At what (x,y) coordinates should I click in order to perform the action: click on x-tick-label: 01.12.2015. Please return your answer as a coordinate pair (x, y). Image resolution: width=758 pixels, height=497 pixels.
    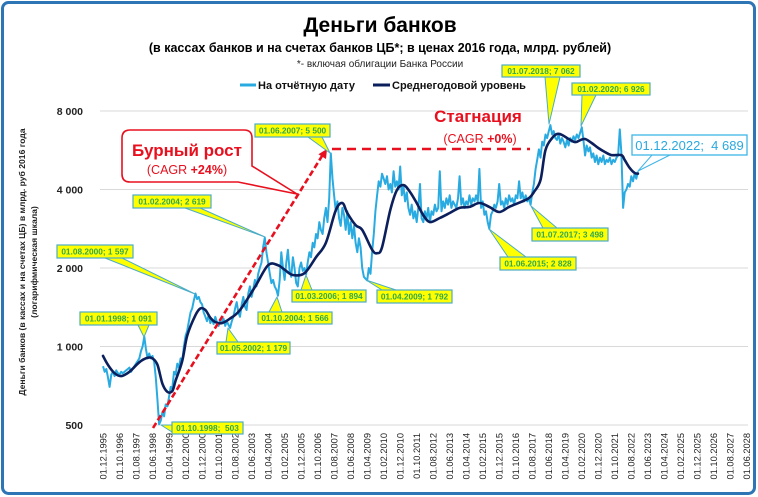
    Looking at the image, I should click on (500, 456).